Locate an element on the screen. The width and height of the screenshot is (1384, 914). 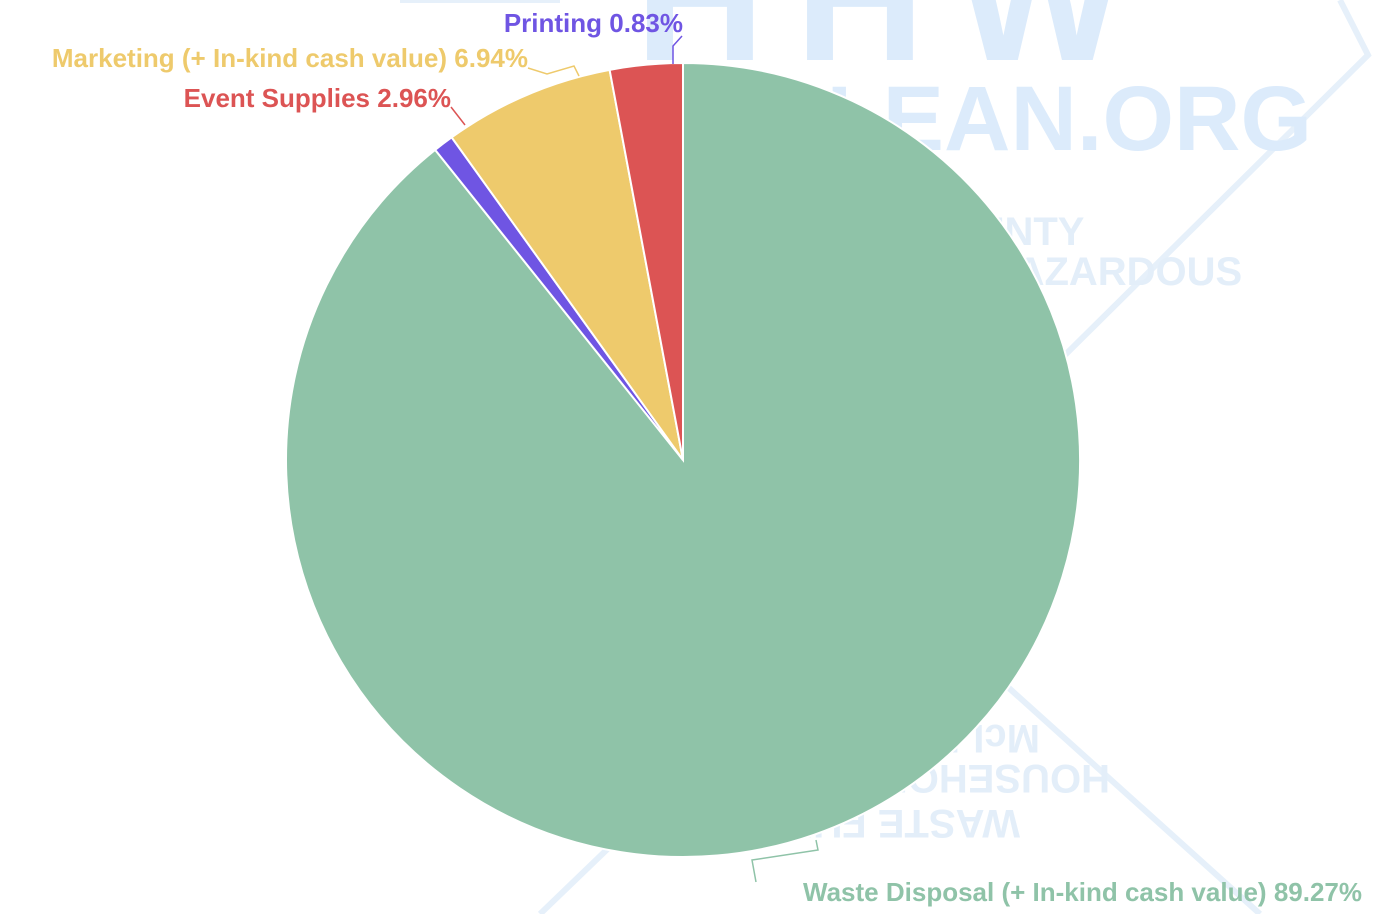
slice-event-supplies is located at coordinates (646, 261).